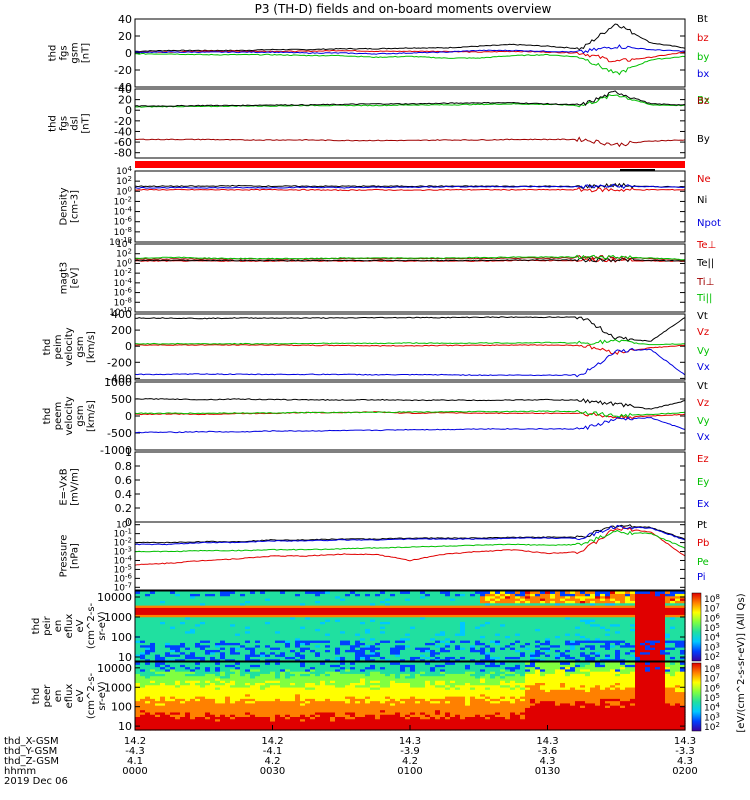 Image resolution: width=750 pixels, height=800 pixels. I want to click on y-tick-label: 10-2, so click(123, 273).